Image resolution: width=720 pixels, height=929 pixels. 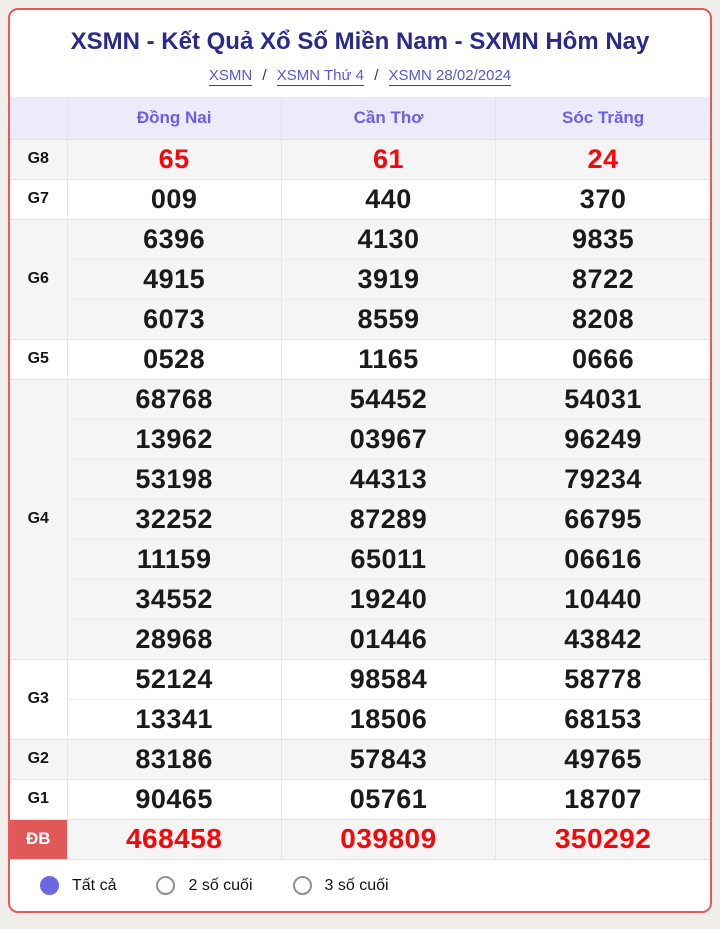 What do you see at coordinates (356, 885) in the screenshot?
I see `filter-option-label: 3 số cuối` at bounding box center [356, 885].